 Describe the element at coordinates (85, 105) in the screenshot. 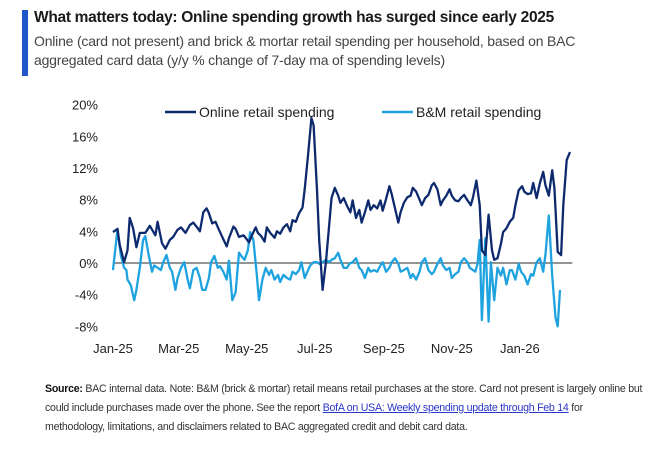

I see `y-tick-label: 20%` at that location.